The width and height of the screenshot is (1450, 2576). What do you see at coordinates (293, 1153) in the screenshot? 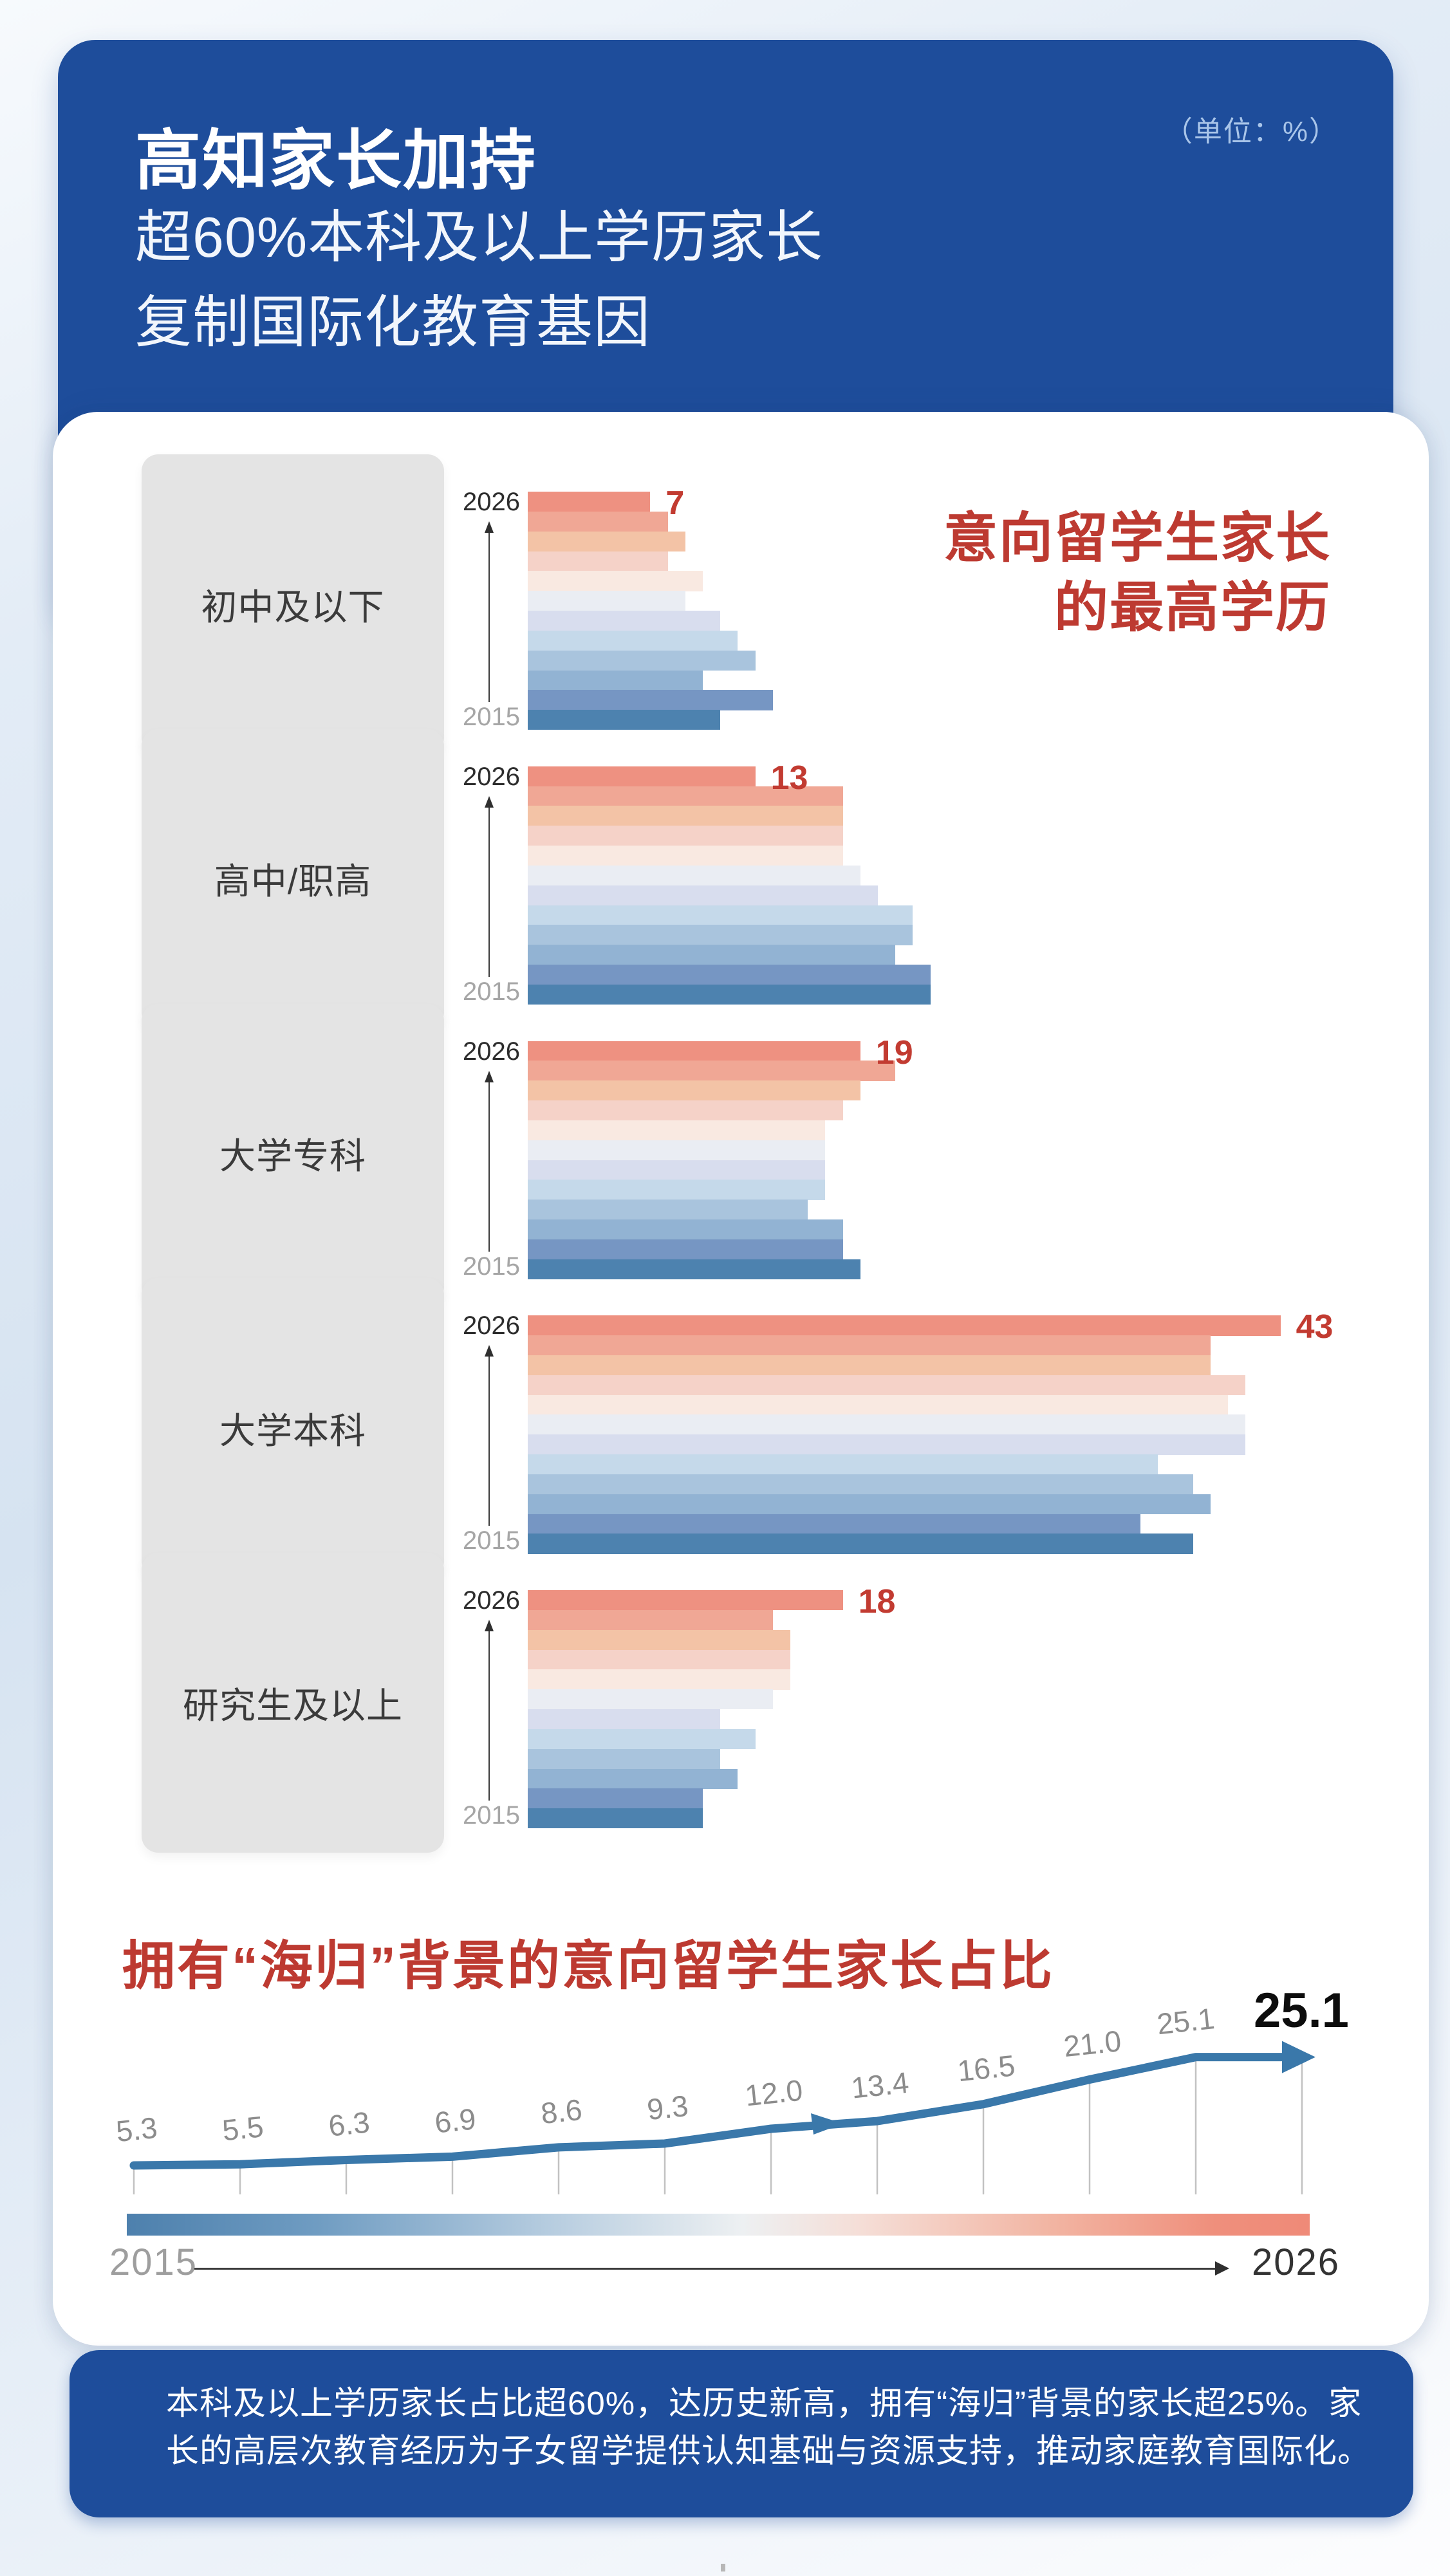
I see `category-label-box: 大学专科` at bounding box center [293, 1153].